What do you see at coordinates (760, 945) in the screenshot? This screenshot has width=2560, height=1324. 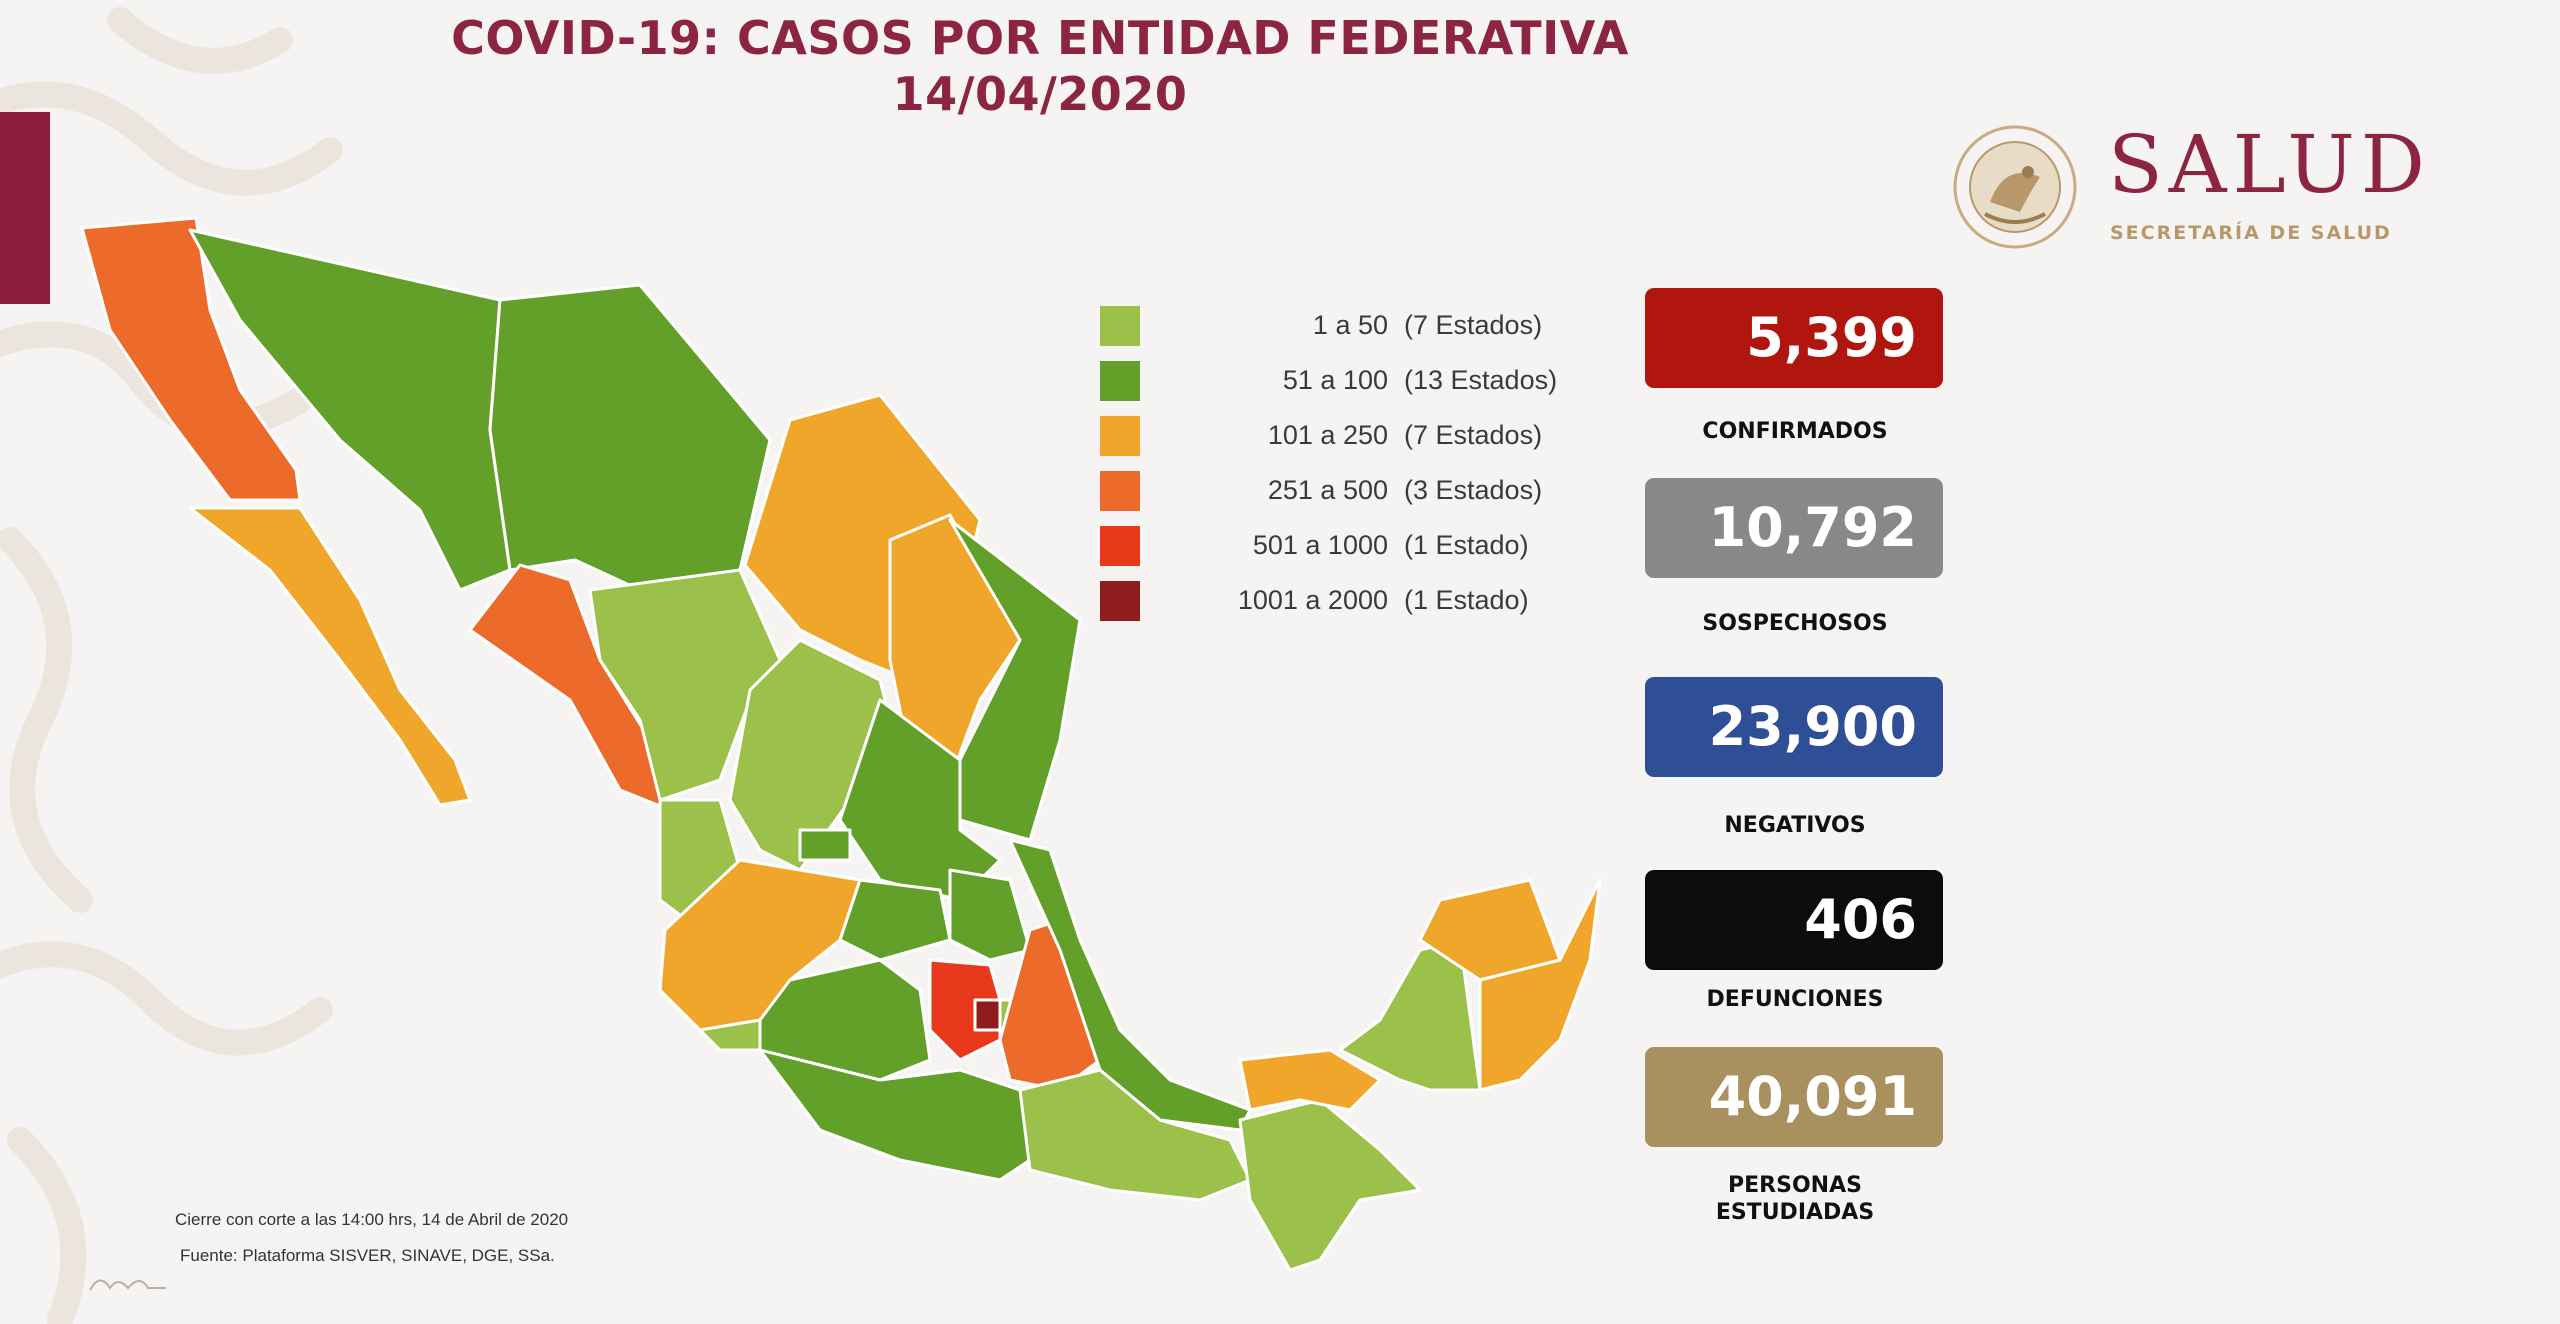 I see `state-jalisco` at bounding box center [760, 945].